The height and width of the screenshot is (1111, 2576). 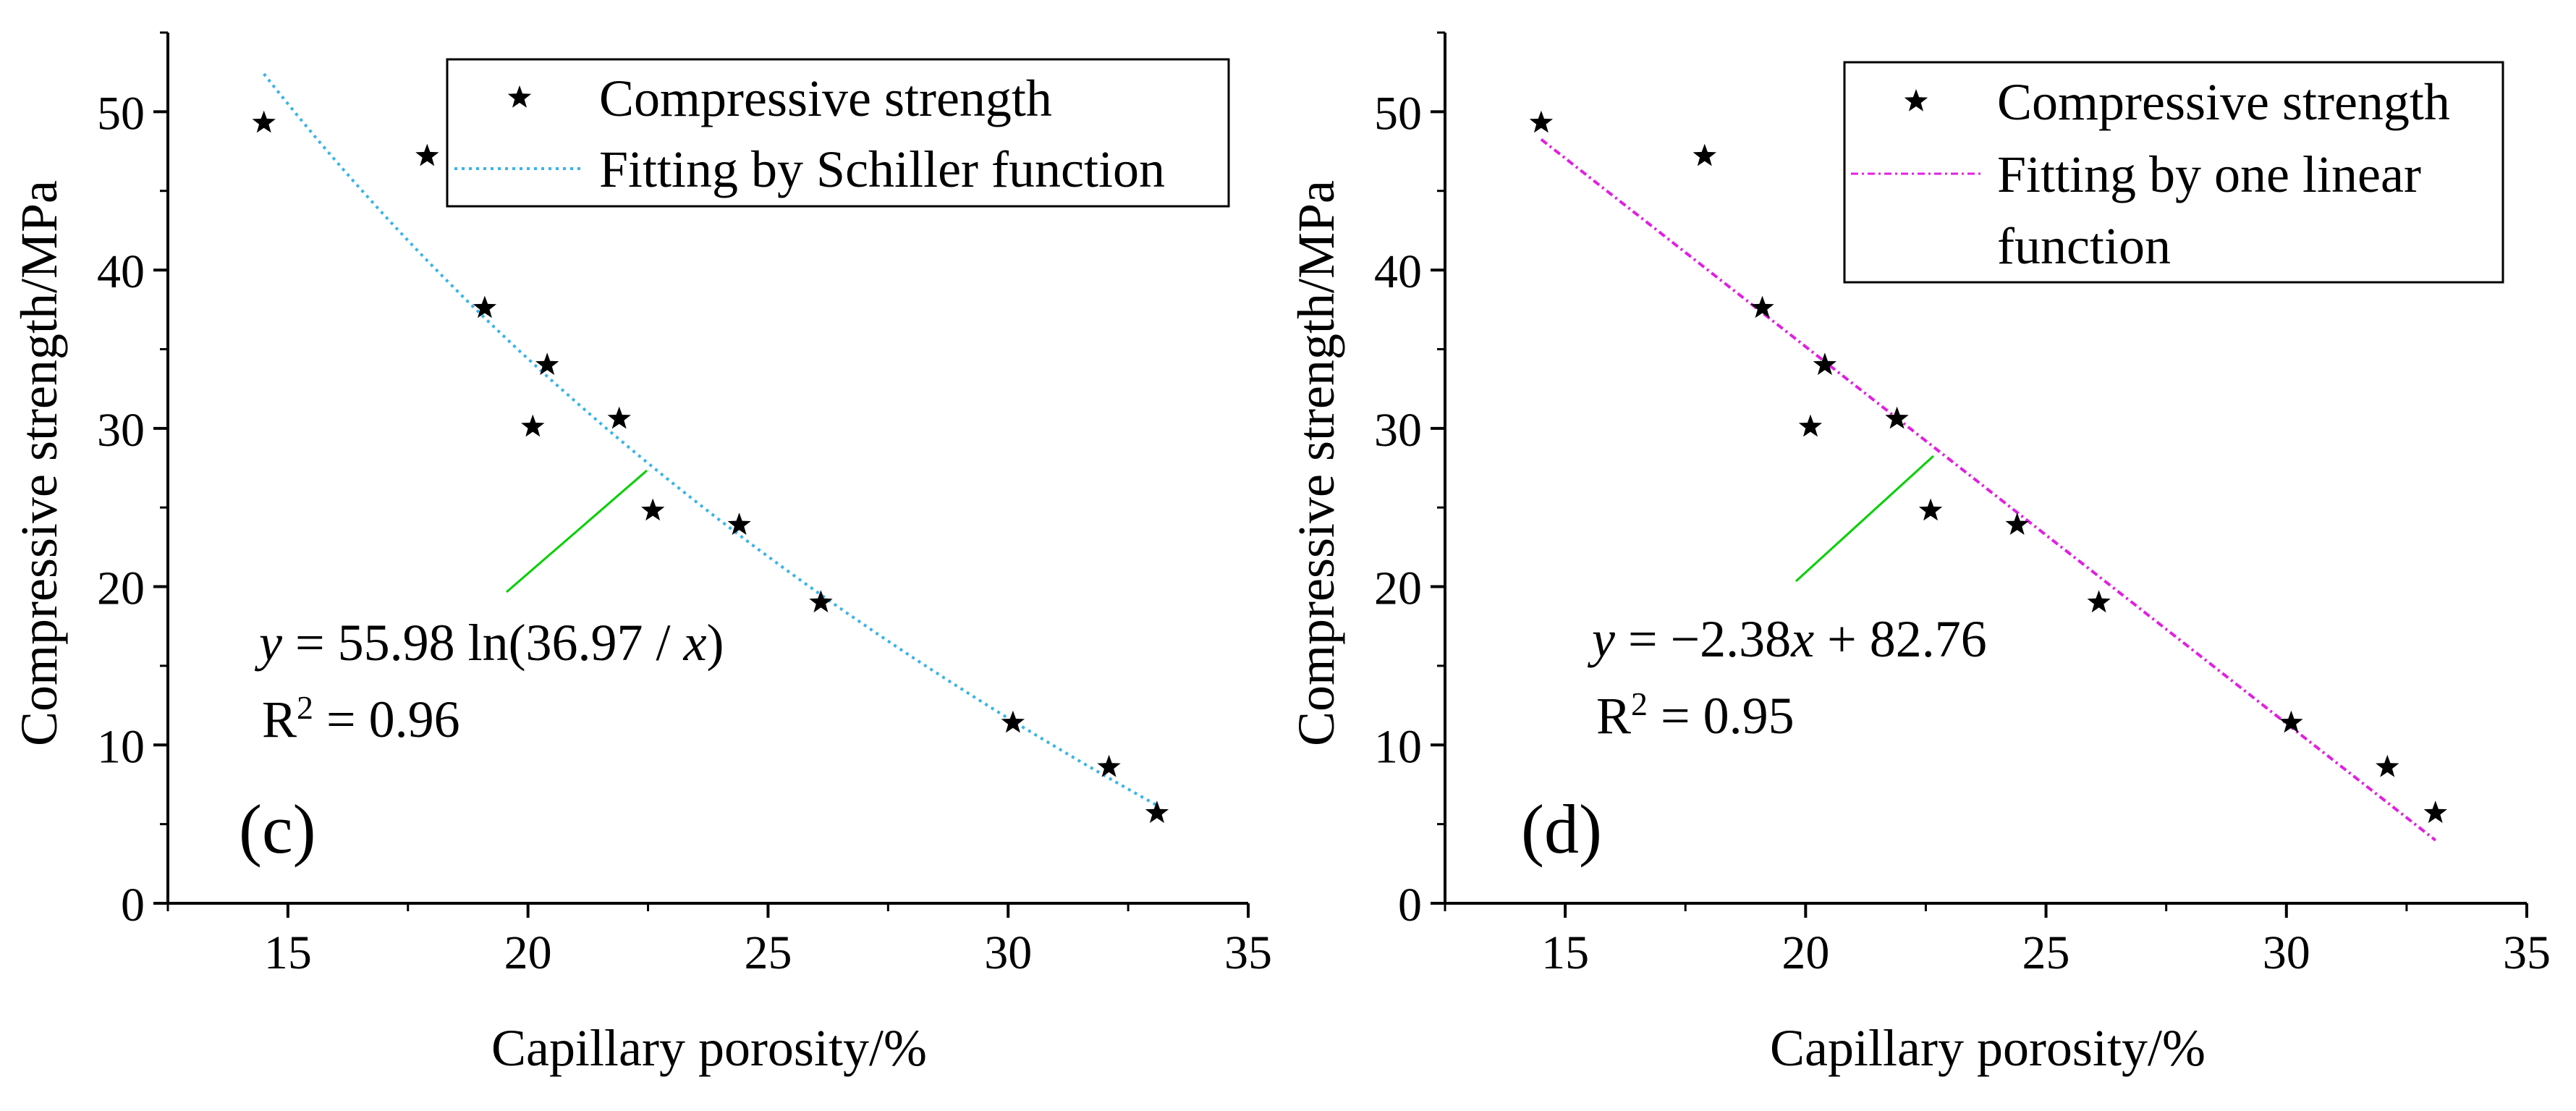 What do you see at coordinates (2209, 174) in the screenshot?
I see `legend-label-fit-line-1: Fitting by one linear` at bounding box center [2209, 174].